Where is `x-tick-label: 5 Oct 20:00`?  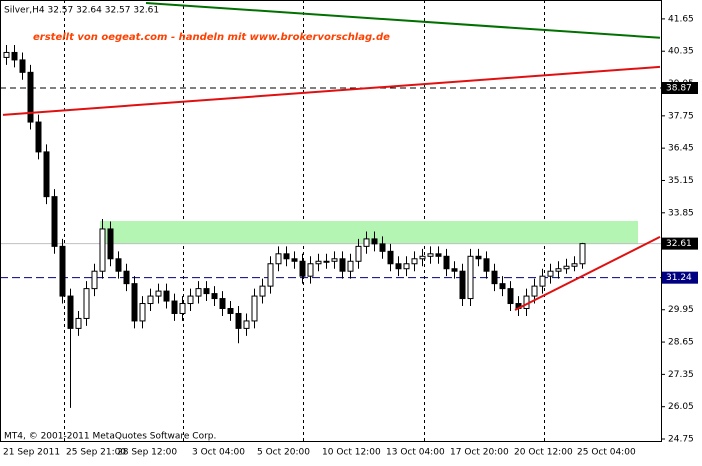
x-tick-label: 5 Oct 20:00 is located at coordinates (283, 453).